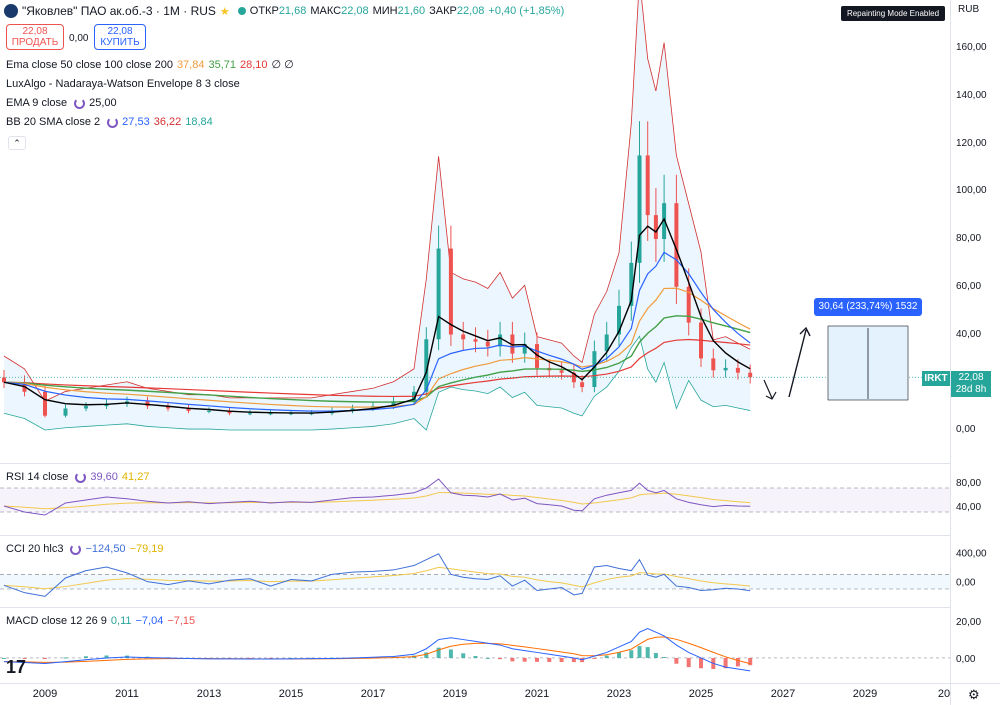 Image resolution: width=1000 pixels, height=705 pixels. Describe the element at coordinates (805, 331) in the screenshot. I see `projection-arrowhead` at that location.